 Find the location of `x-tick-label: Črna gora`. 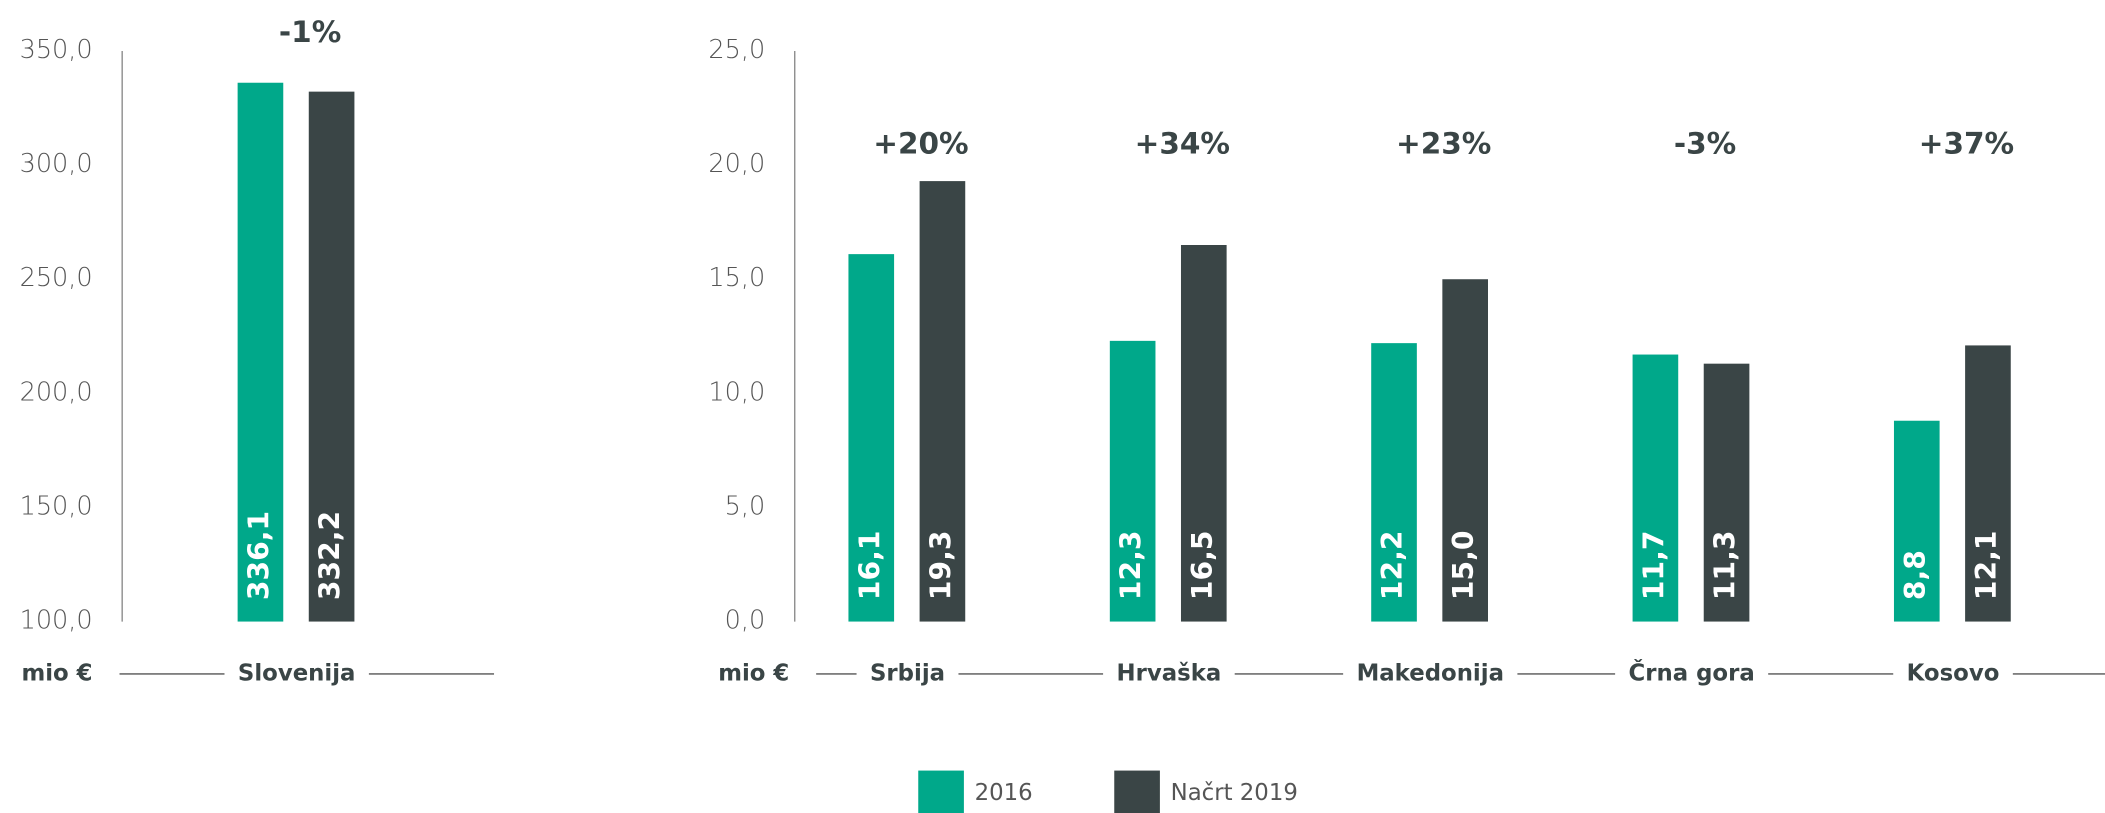

x-tick-label: Črna gora is located at coordinates (1692, 672).